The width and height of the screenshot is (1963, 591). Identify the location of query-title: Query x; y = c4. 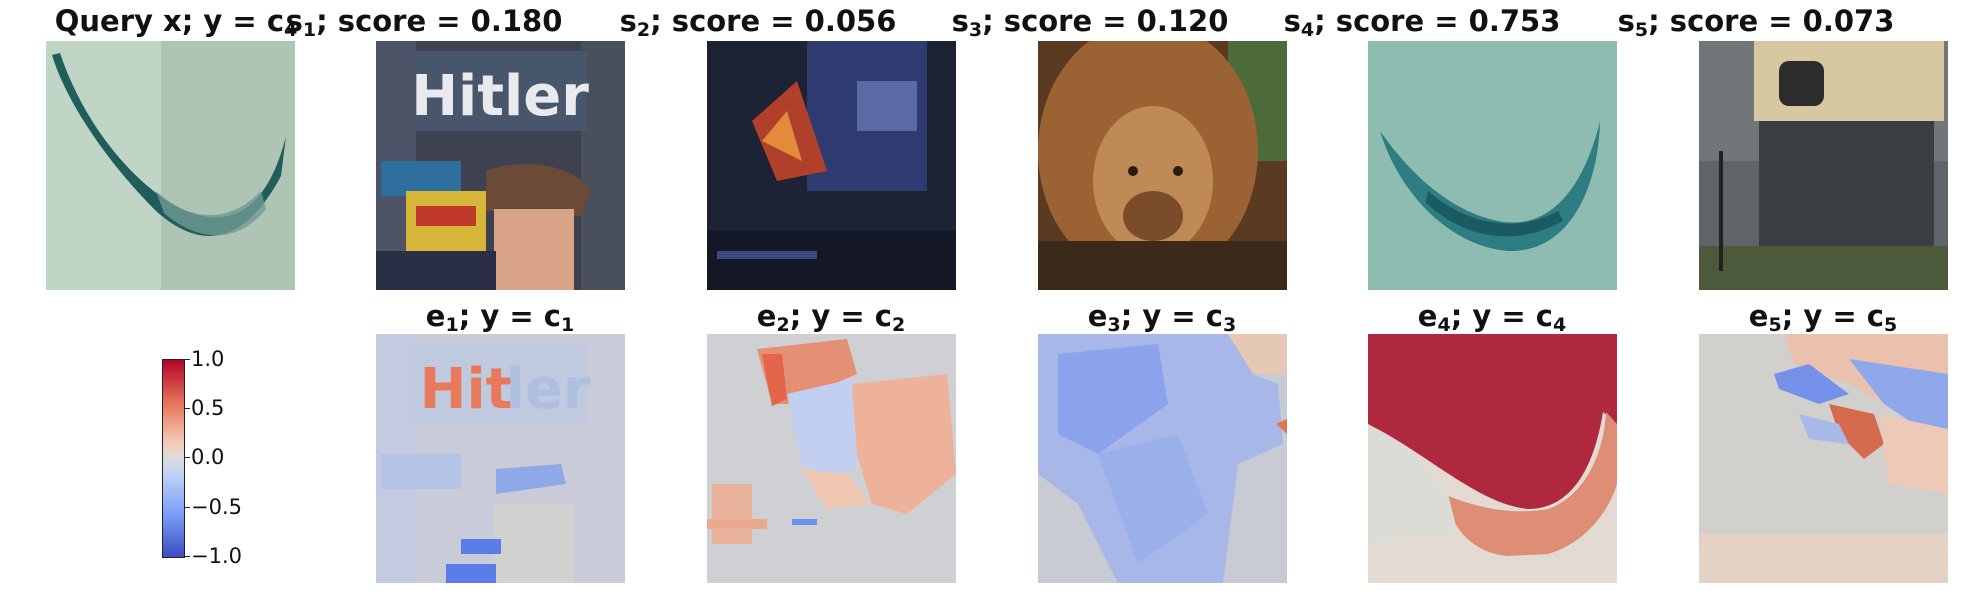
(176, 22).